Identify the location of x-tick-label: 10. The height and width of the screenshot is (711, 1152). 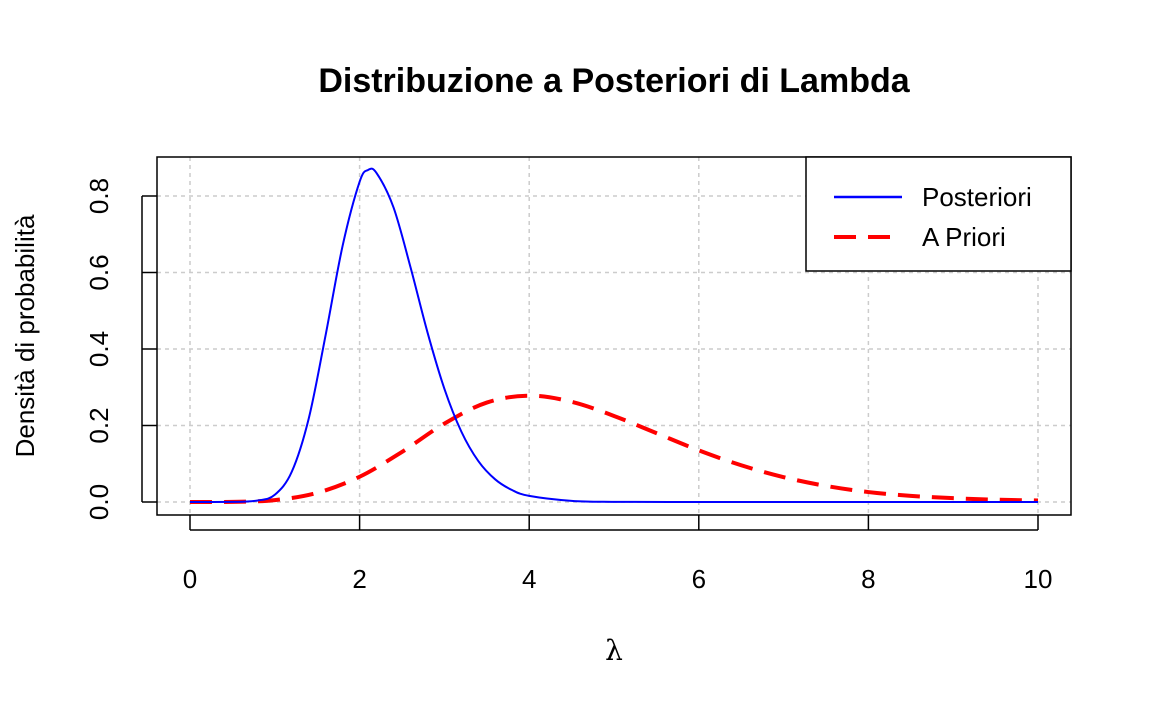
(1038, 579).